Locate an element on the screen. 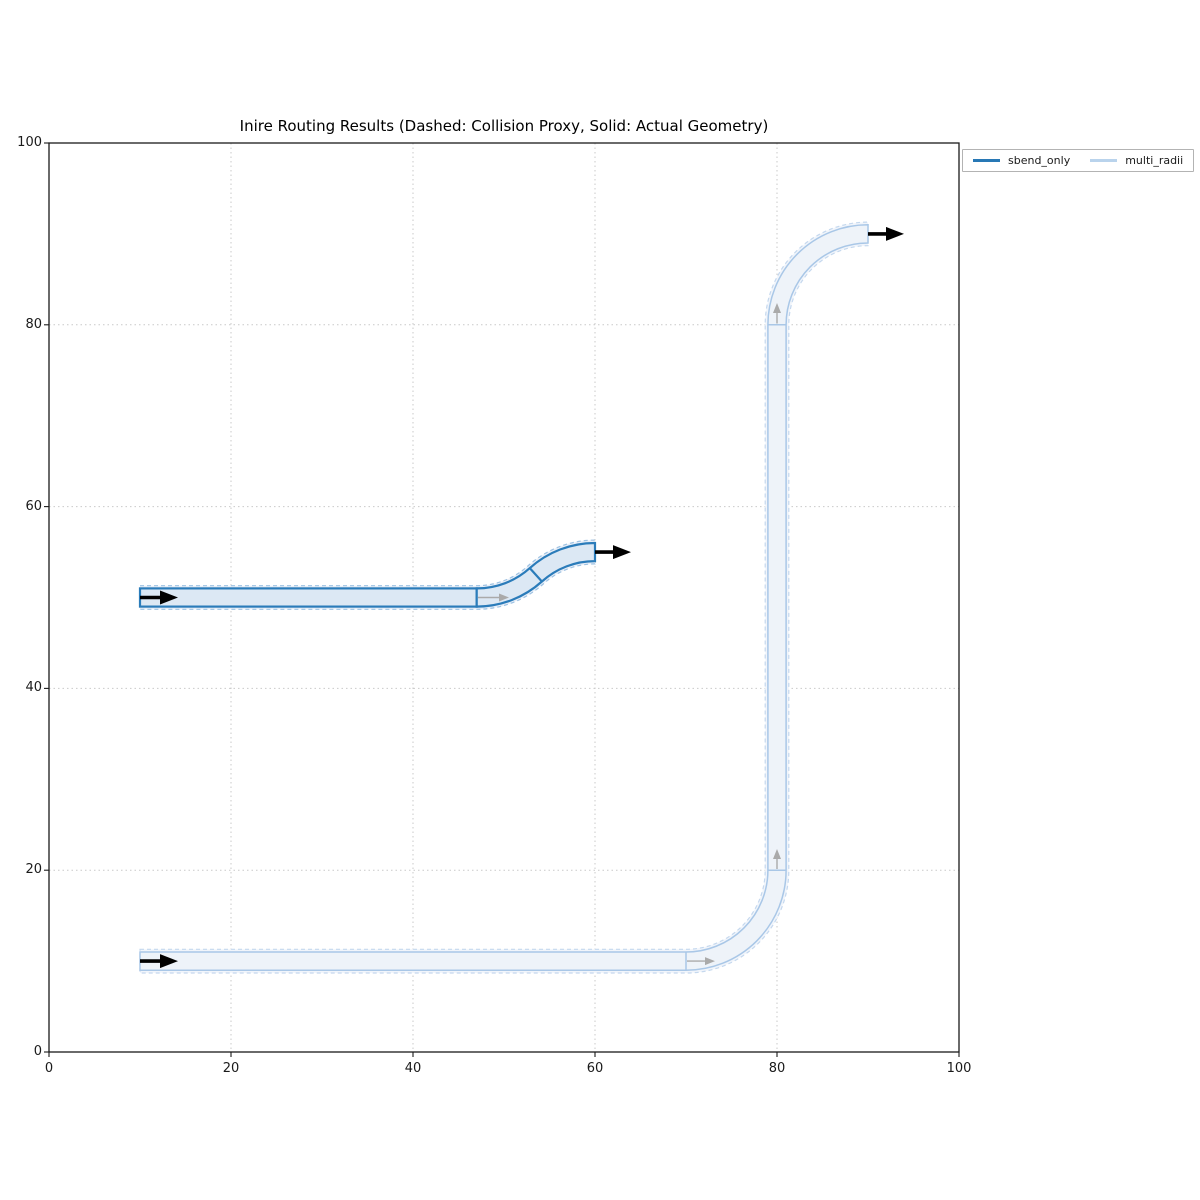 This screenshot has width=1200, height=1200. x-tick-label: 100 is located at coordinates (959, 1068).